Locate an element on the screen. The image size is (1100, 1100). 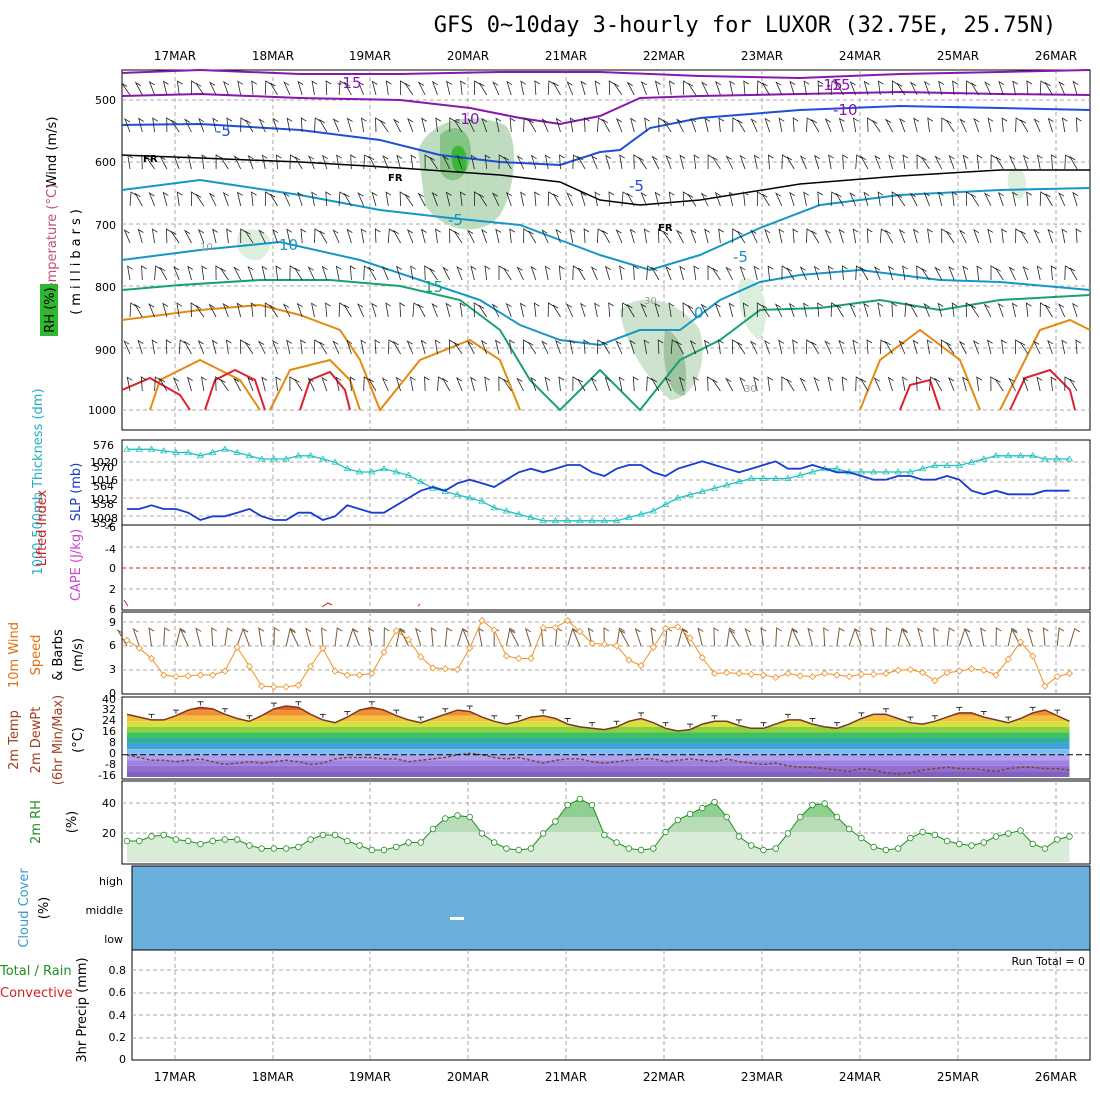
contour-label: -10 is located at coordinates (467, 119).